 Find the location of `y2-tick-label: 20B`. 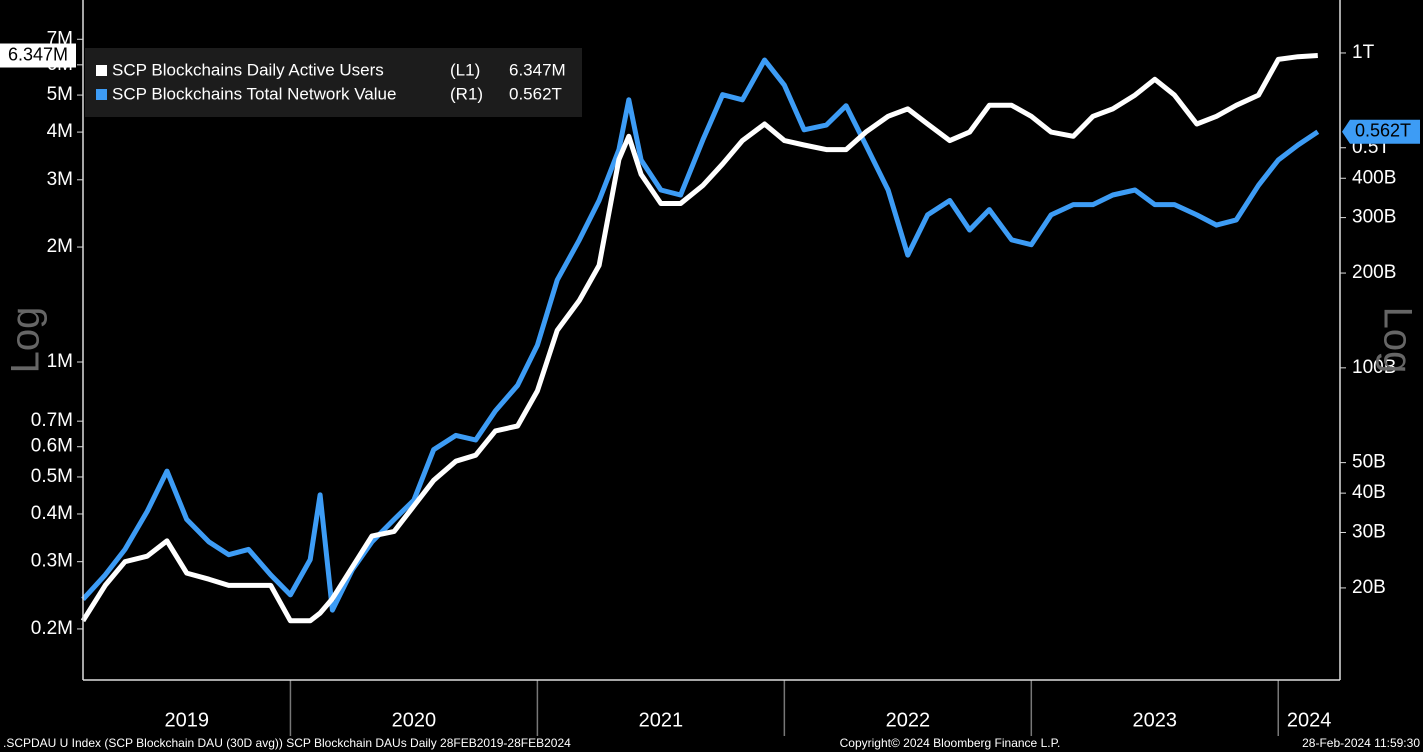

y2-tick-label: 20B is located at coordinates (1369, 587).